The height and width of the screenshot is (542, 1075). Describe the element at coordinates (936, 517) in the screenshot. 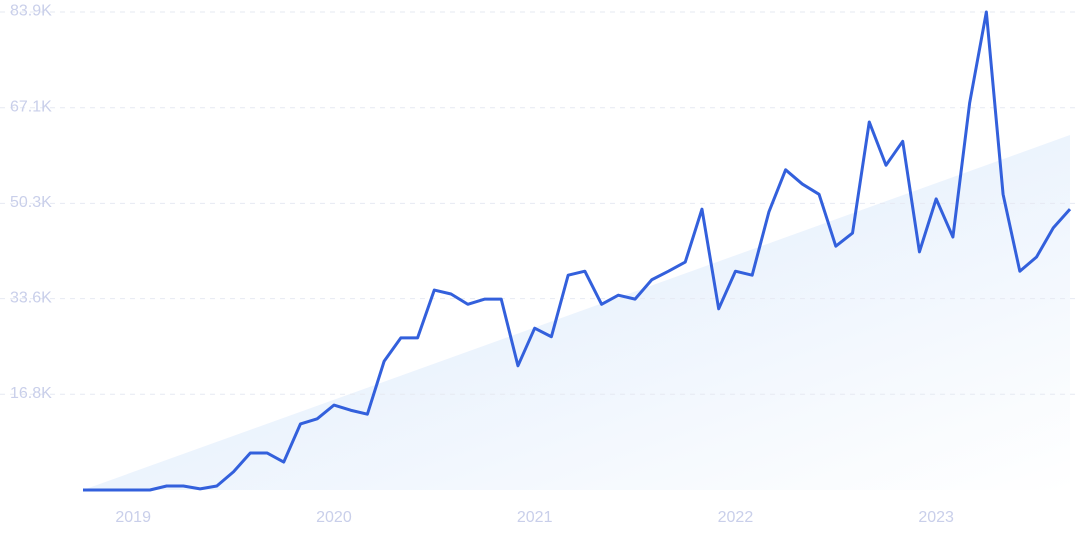

I see `x-tick-label: 2023` at that location.